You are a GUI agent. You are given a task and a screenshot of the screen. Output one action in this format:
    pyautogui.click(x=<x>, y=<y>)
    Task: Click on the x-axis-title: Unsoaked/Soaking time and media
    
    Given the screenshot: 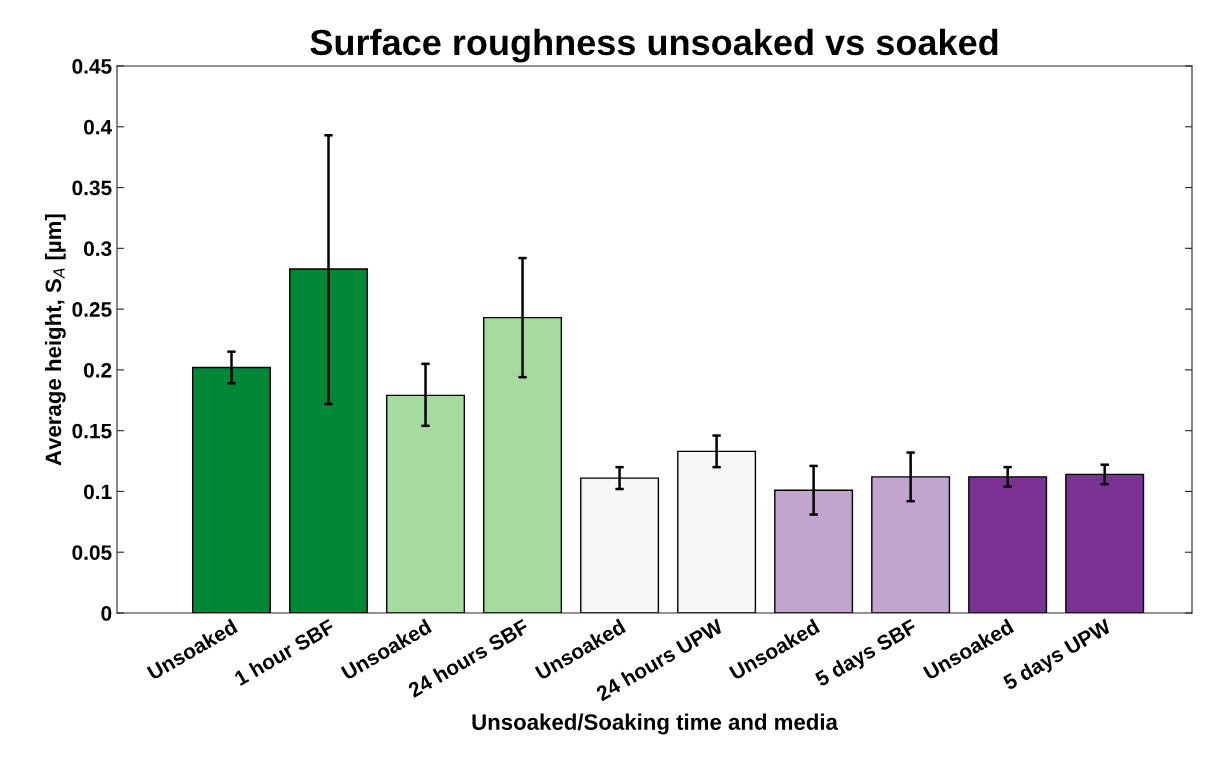 What is the action you would take?
    pyautogui.click(x=655, y=724)
    